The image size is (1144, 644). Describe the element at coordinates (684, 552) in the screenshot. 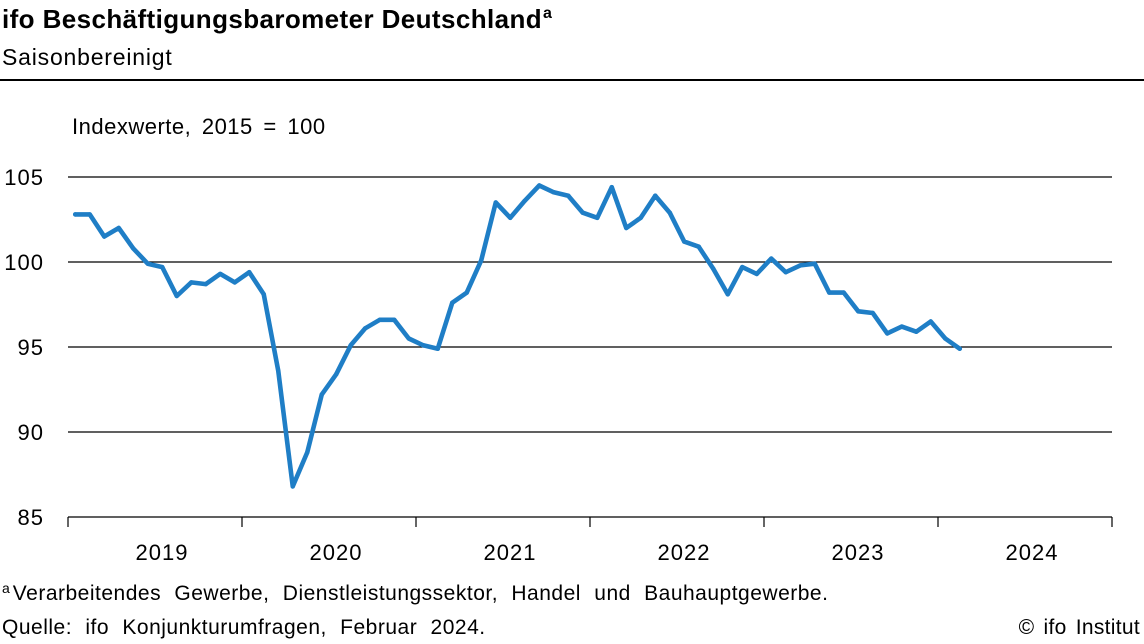

I see `x-tick-label-2022: 2022` at that location.